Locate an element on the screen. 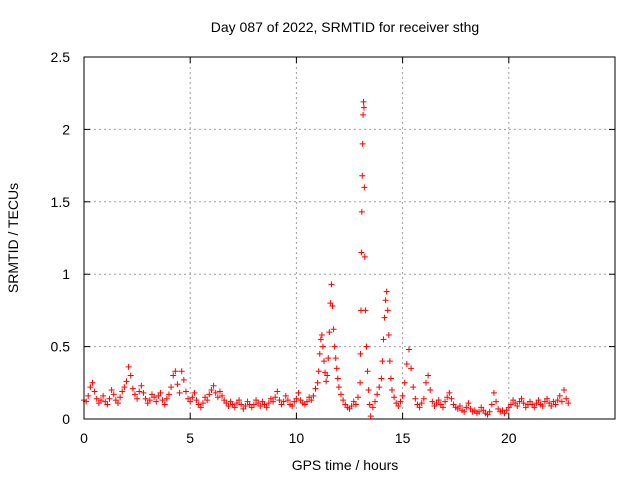 The width and height of the screenshot is (640, 480). x-tick-label: 15 is located at coordinates (403, 438).